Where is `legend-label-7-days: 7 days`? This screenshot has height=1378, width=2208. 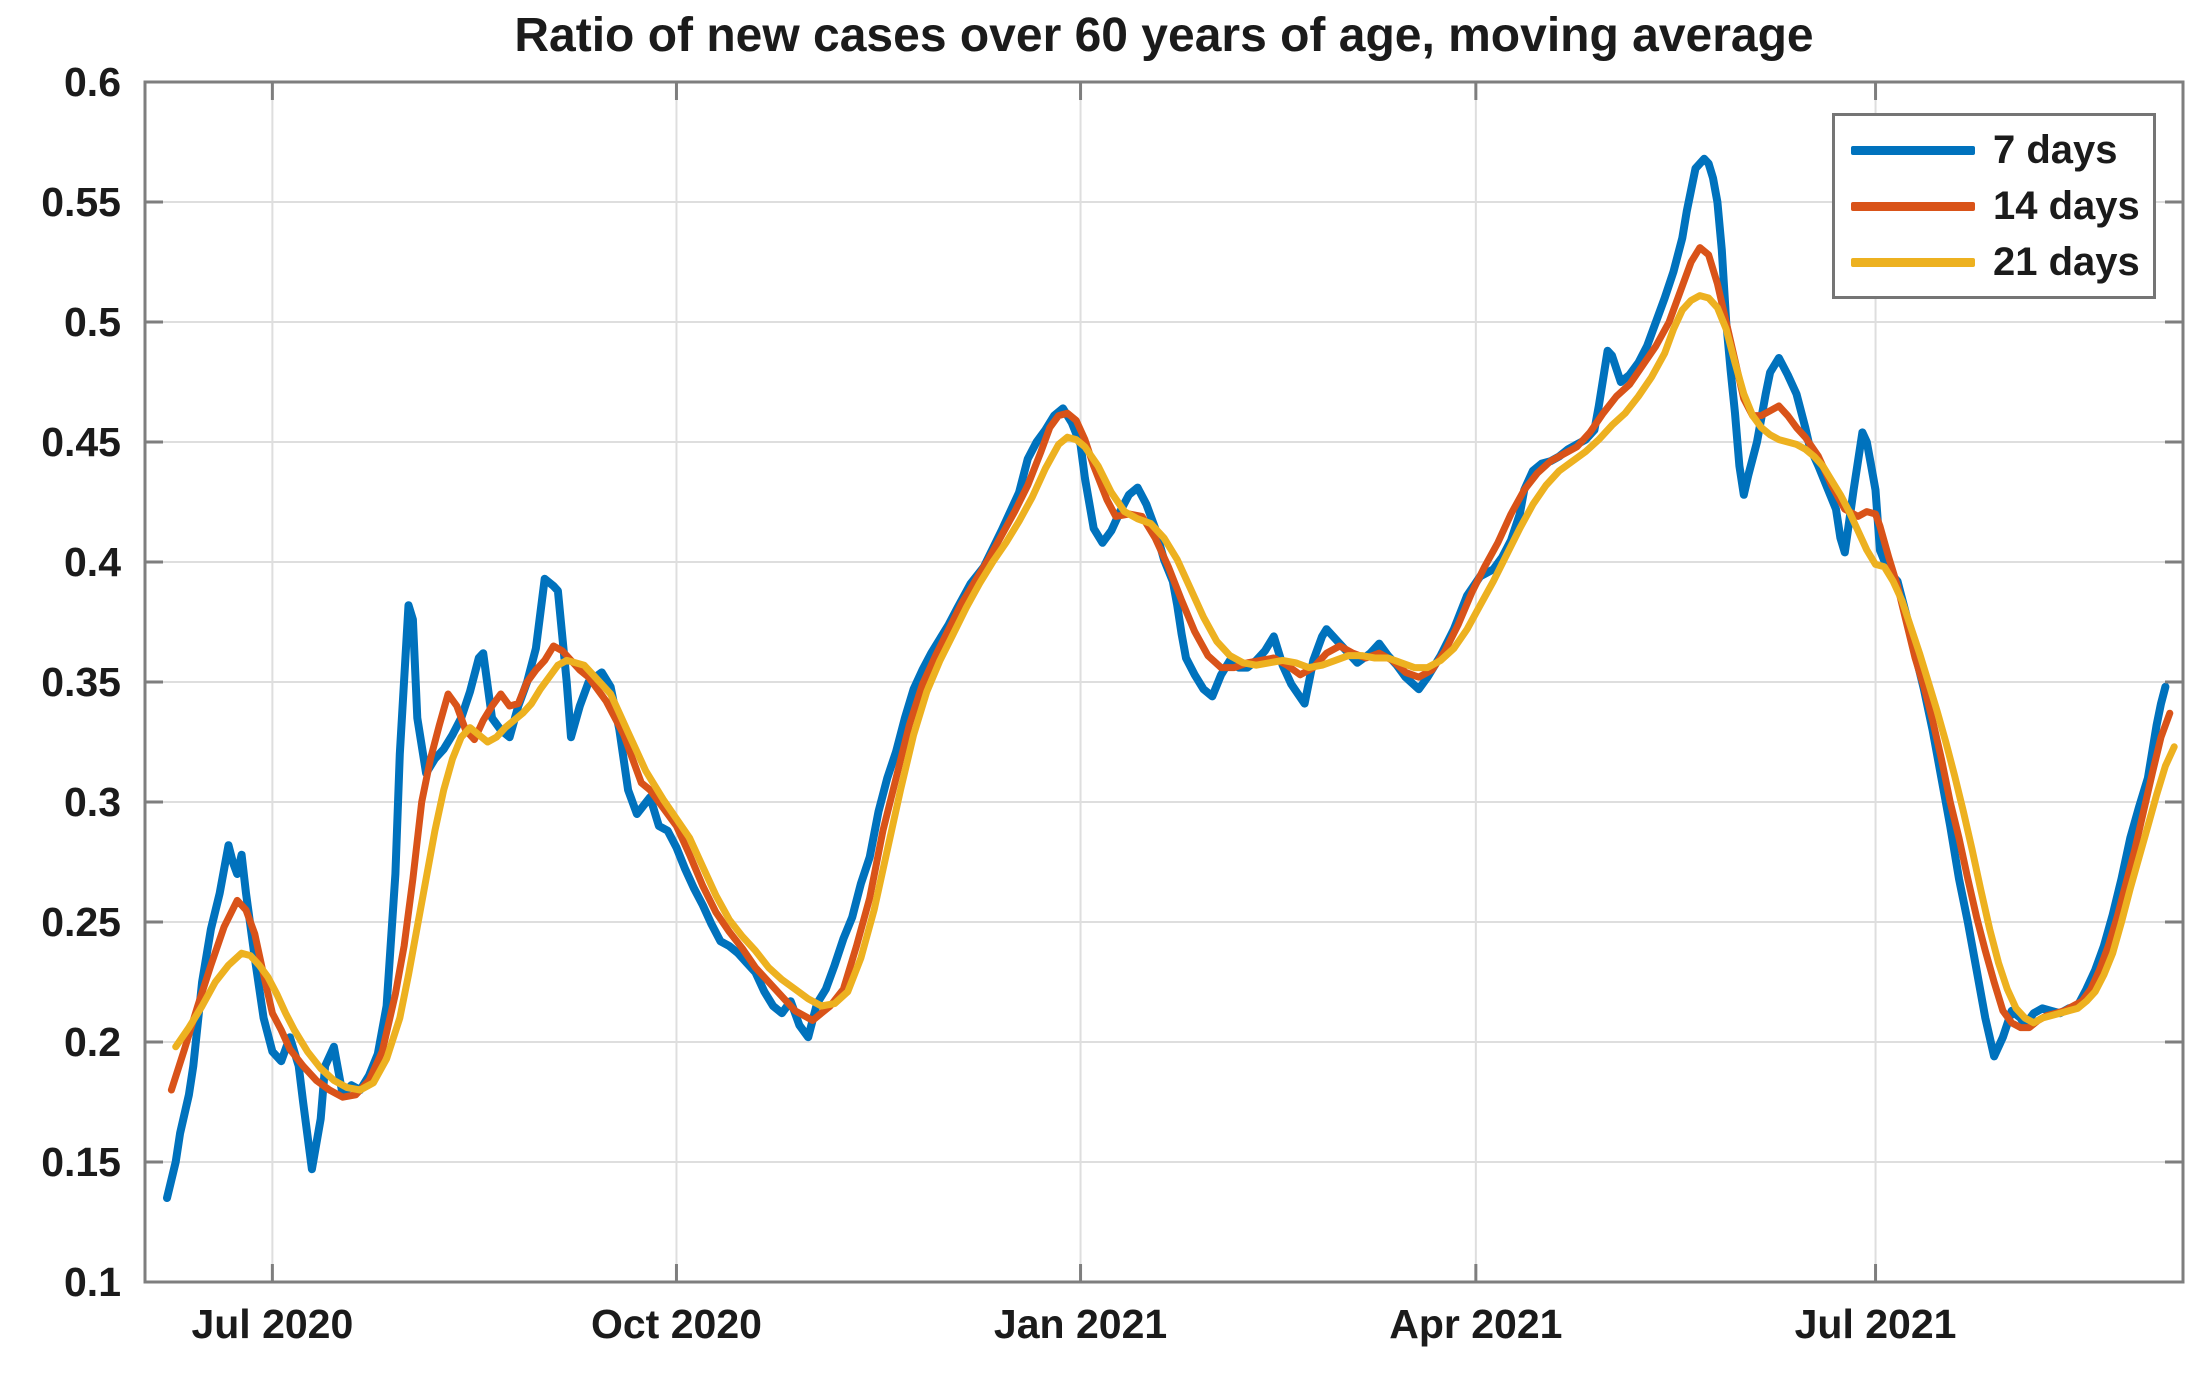 legend-label-7-days: 7 days is located at coordinates (2055, 150).